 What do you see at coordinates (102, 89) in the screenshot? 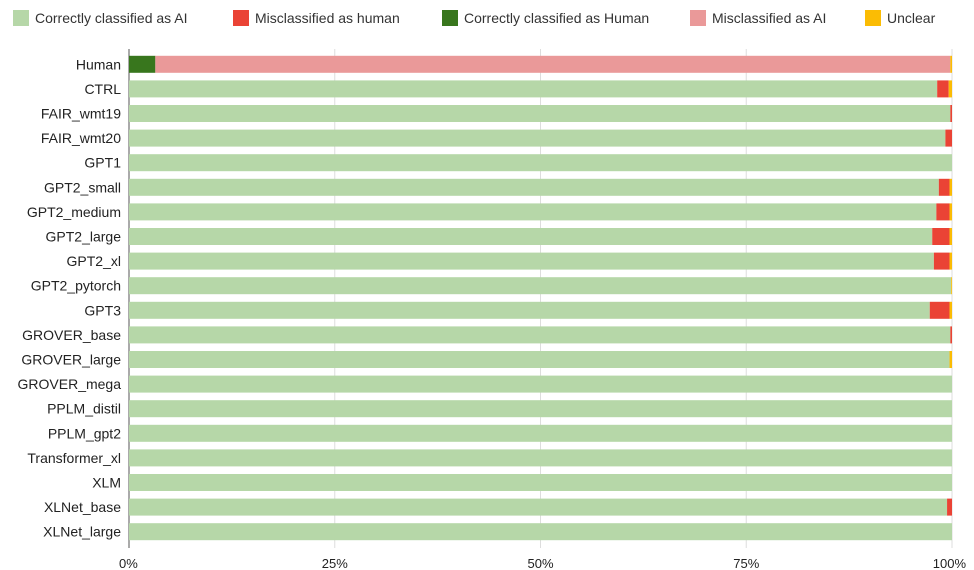
I see `category-label-ctrl: CTRL` at bounding box center [102, 89].